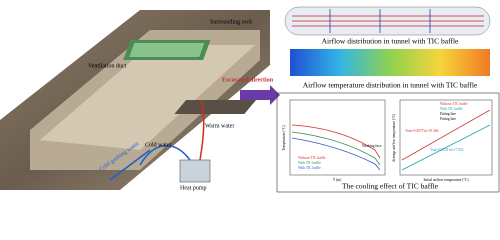 This screenshot has height=240, width=500. What do you see at coordinates (394, 137) in the screenshot?
I see `axis-label: Average airflow temperature (°C)` at bounding box center [394, 137].